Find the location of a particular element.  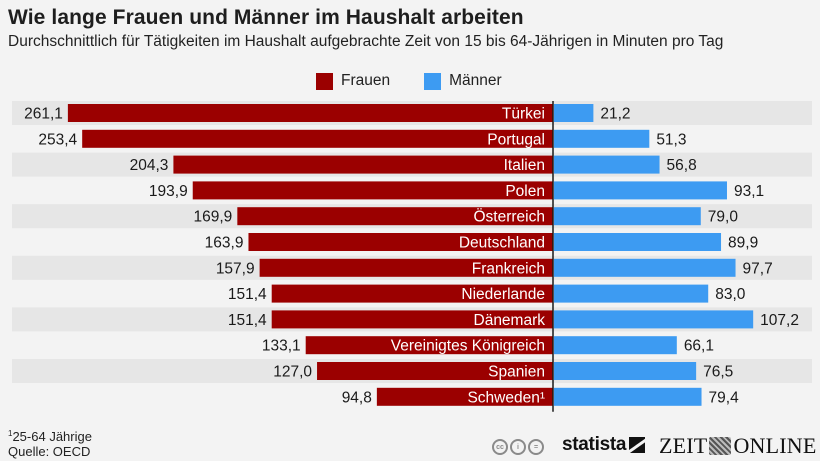

category-label: Vereinigtes Königreich is located at coordinates (468, 346).